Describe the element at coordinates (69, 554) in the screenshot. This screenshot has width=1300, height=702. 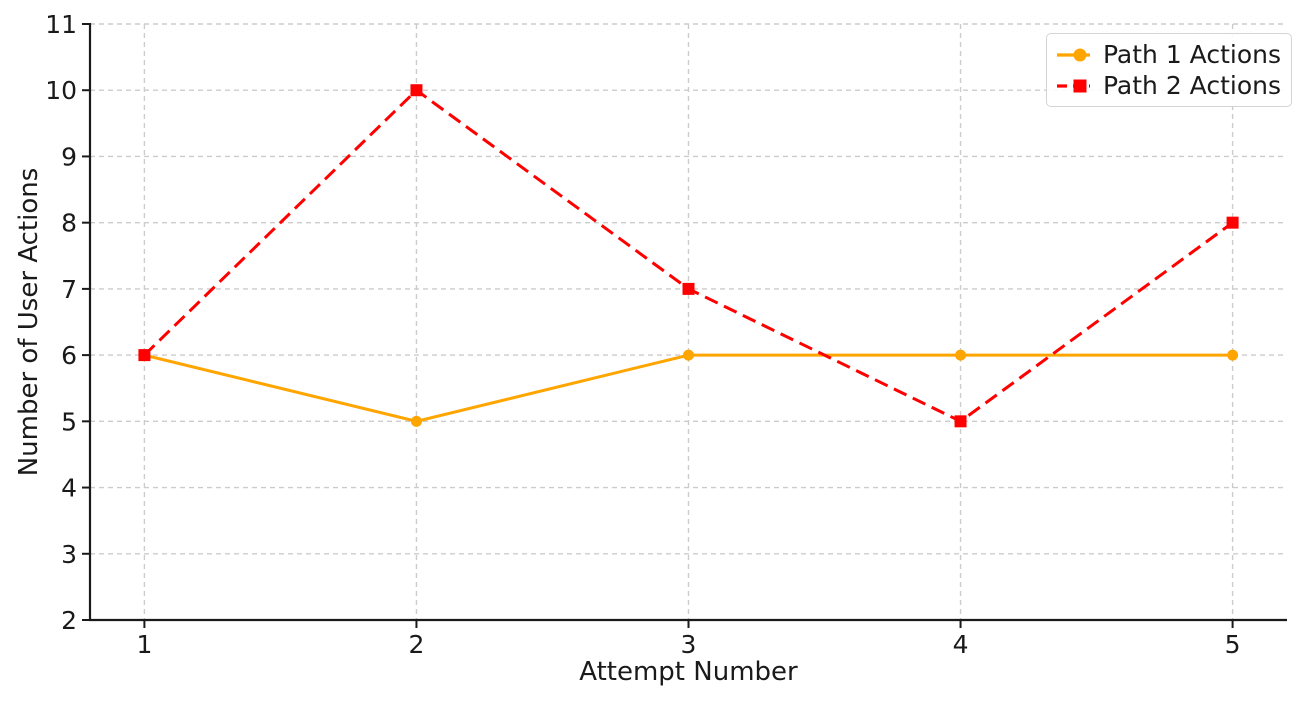
I see `y-tick-label: 3` at that location.